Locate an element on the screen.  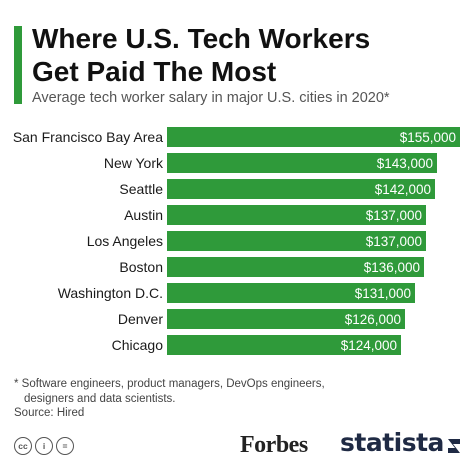
statista-mark-icon is located at coordinates (454, 446).